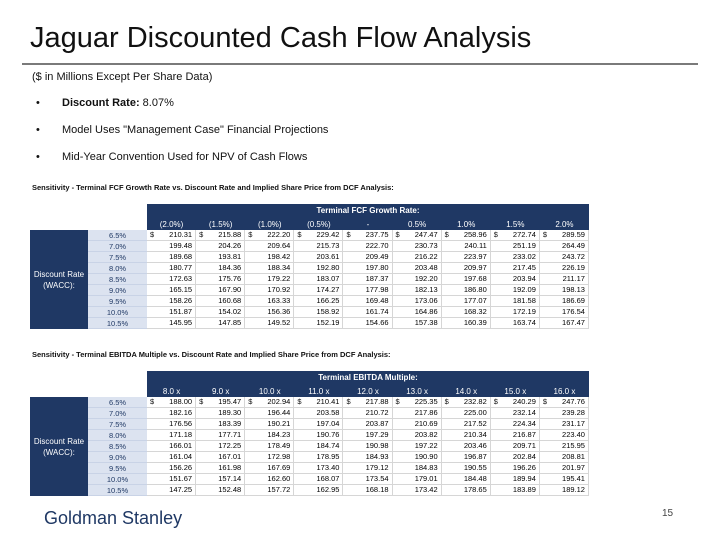  I want to click on share-price: 226.19, so click(573, 267).